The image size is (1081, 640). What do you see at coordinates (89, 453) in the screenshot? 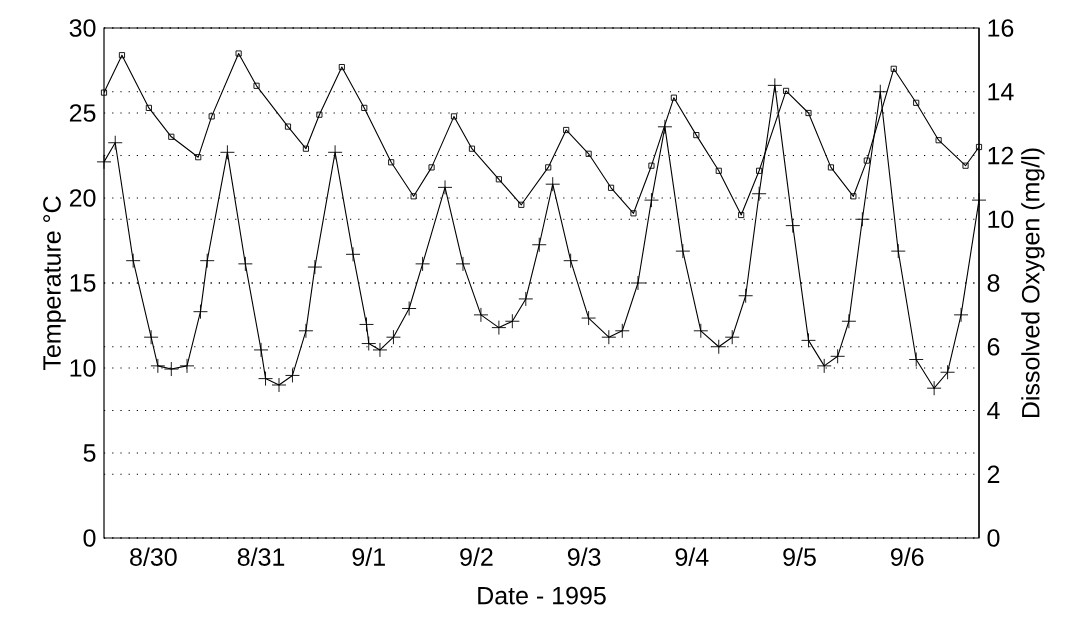
I see `y-tick-label: 5` at bounding box center [89, 453].